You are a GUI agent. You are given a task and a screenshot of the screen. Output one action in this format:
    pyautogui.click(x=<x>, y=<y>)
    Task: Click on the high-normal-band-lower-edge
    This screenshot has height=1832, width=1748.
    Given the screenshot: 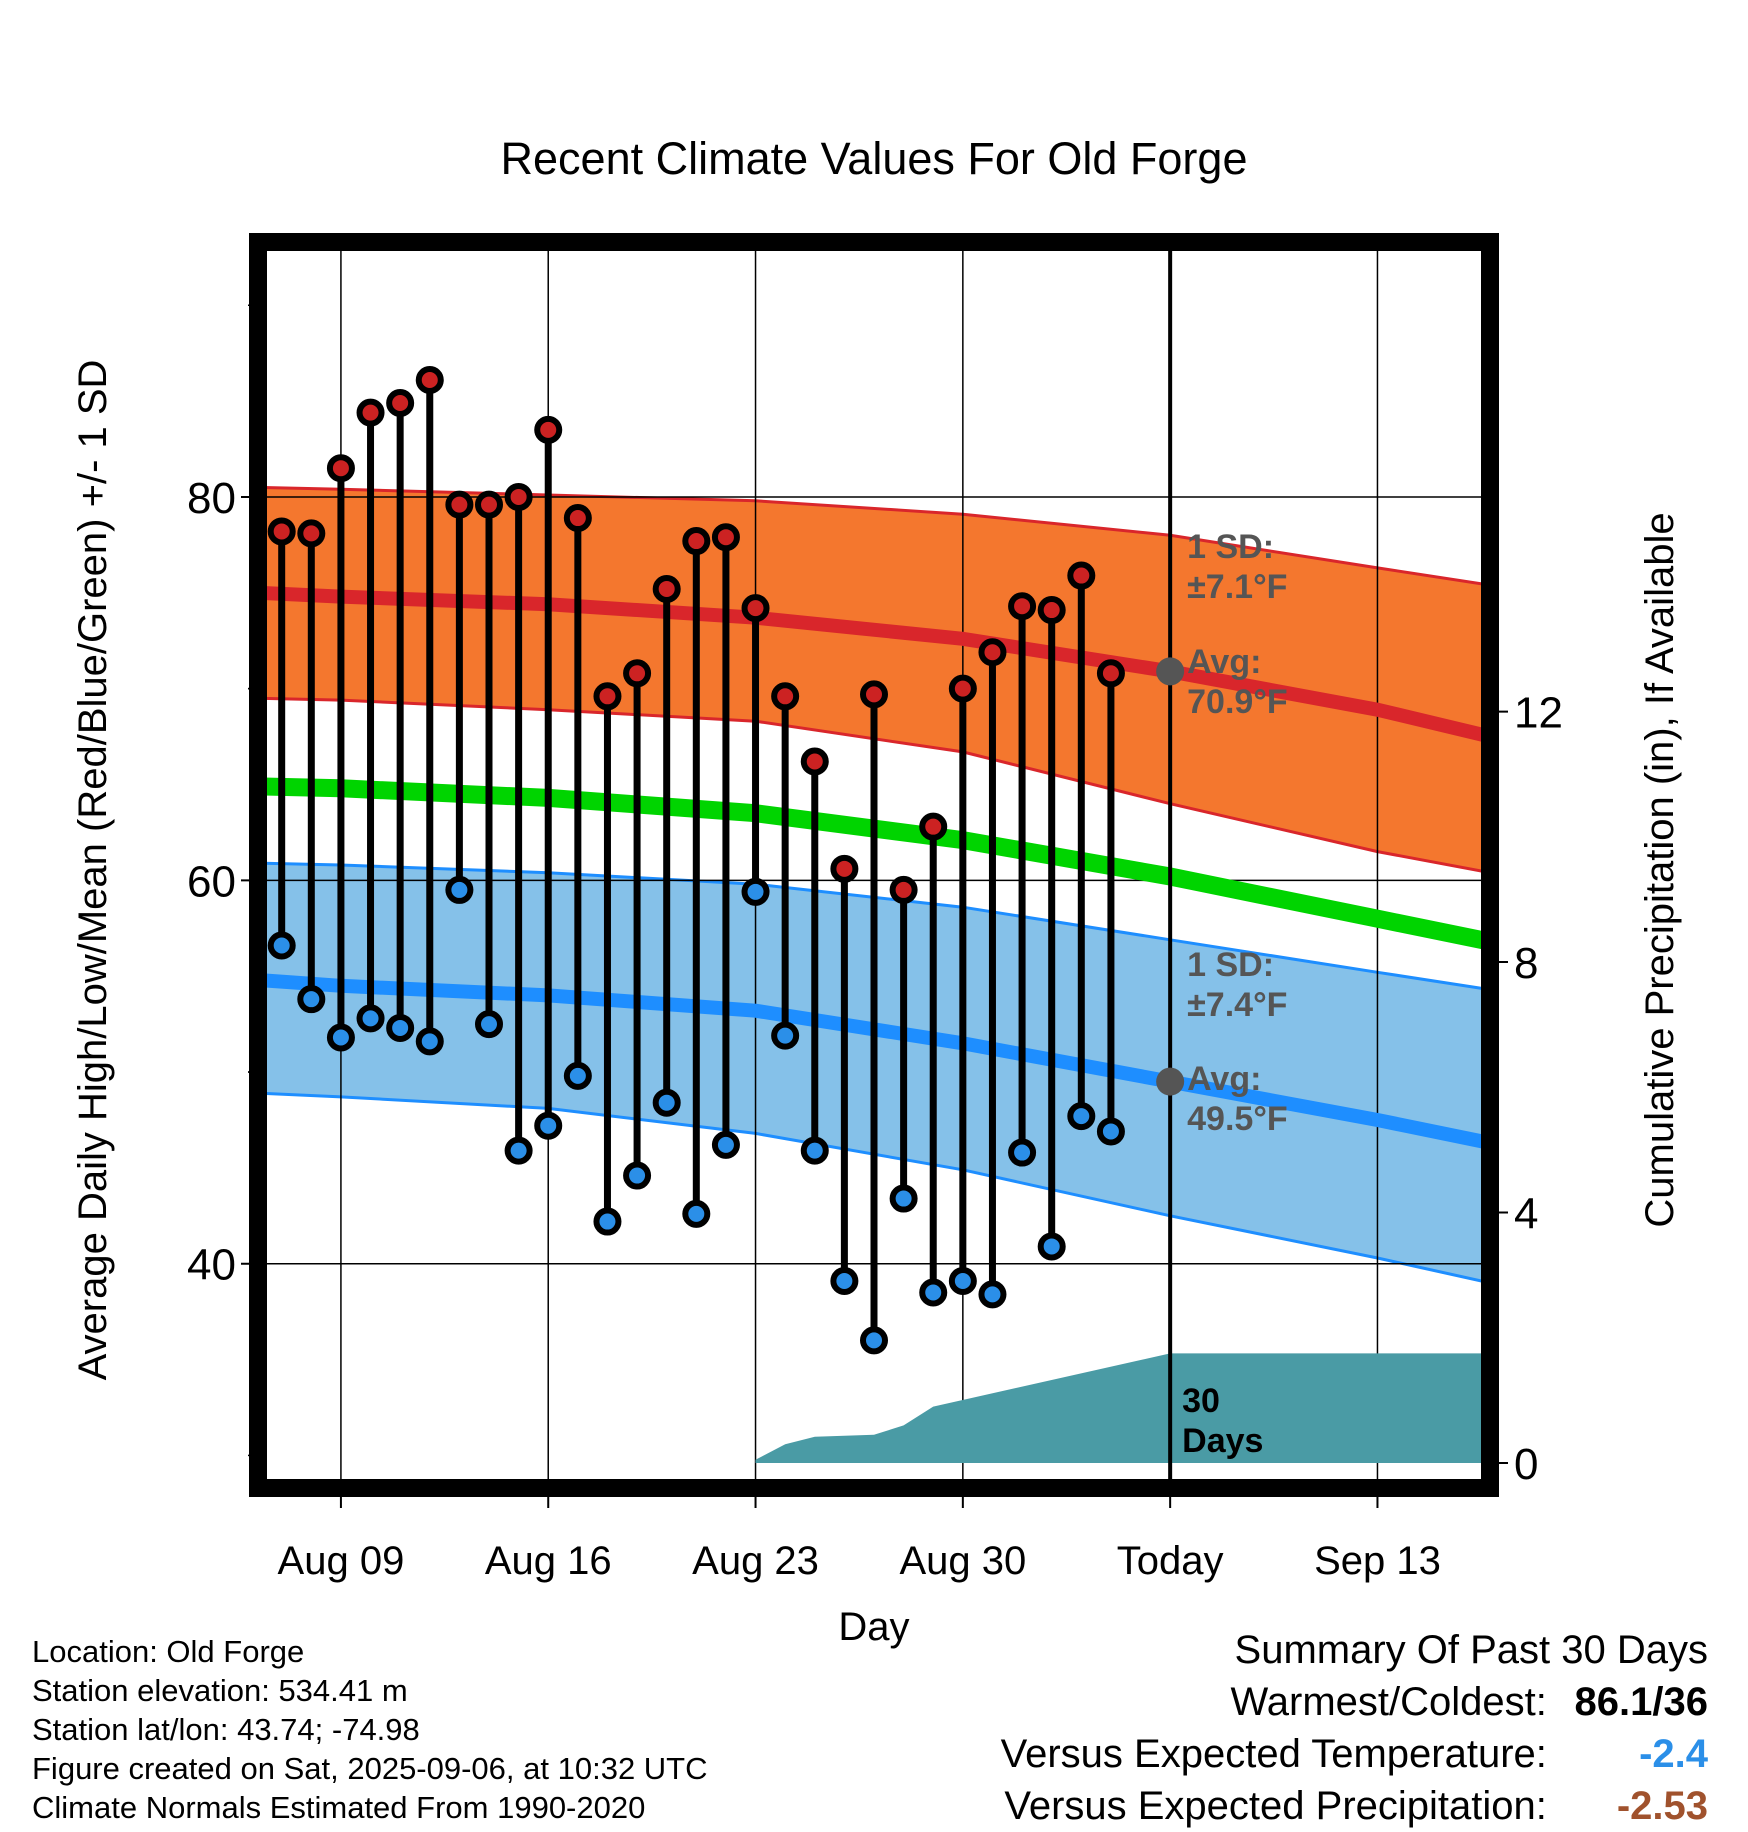 What is the action you would take?
    pyautogui.click(x=874, y=785)
    